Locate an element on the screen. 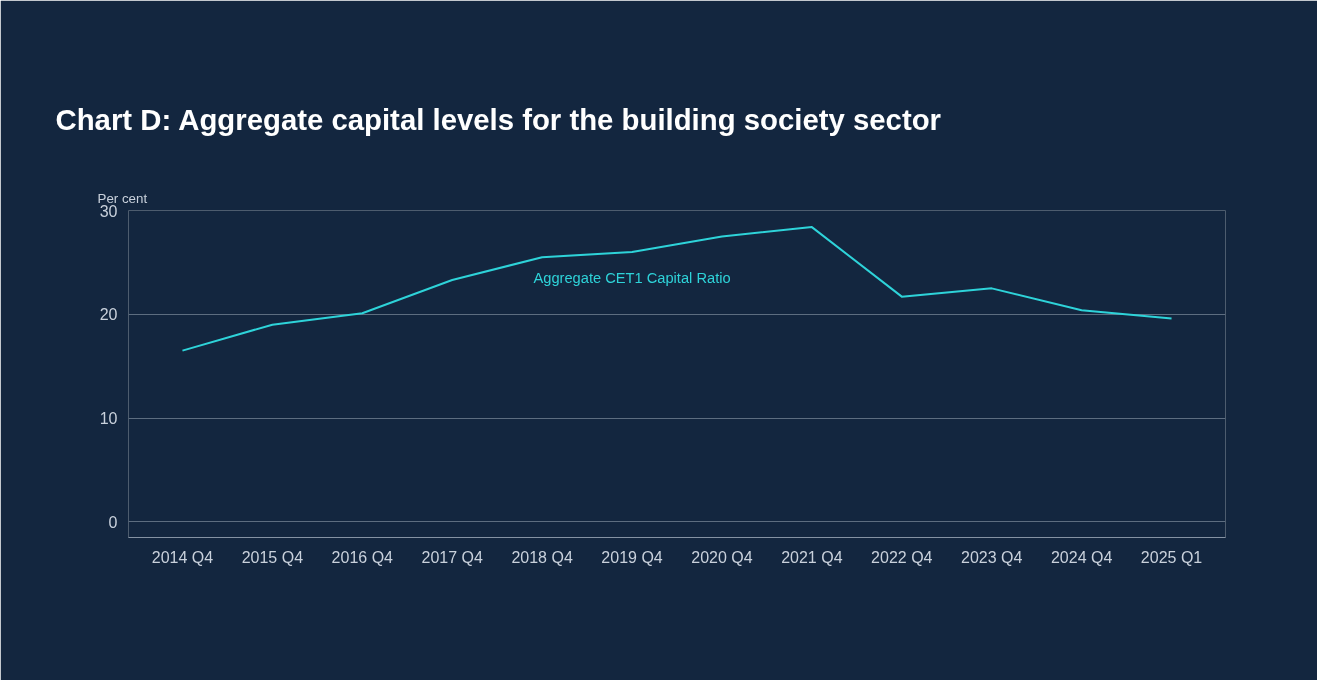  x-tick-label: 2019 Q4 is located at coordinates (632, 557).